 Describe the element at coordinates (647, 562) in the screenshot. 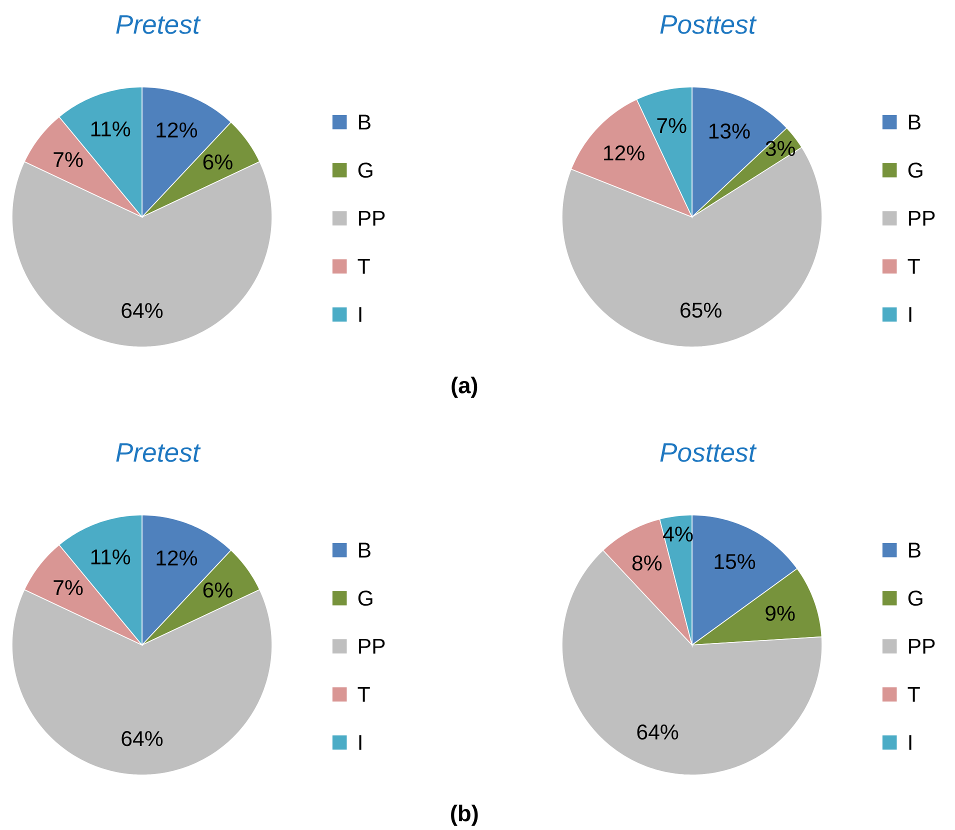

I see `data-label: 8%` at that location.